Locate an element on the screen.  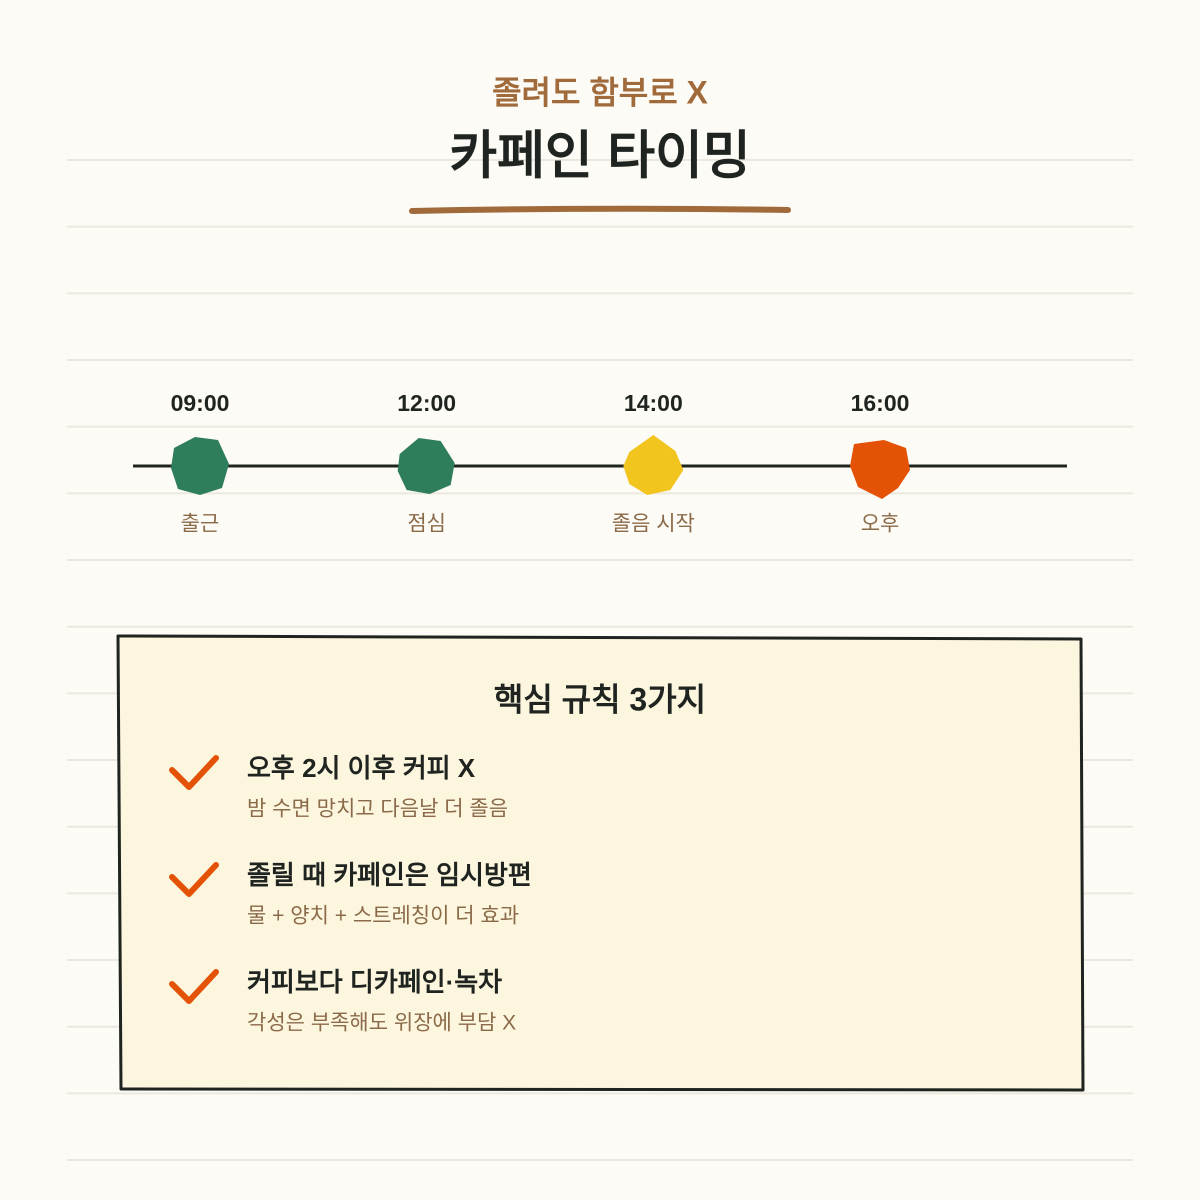
rule-detail: 밤 수면 망치고 다음날 더 졸음 is located at coordinates (377, 809).